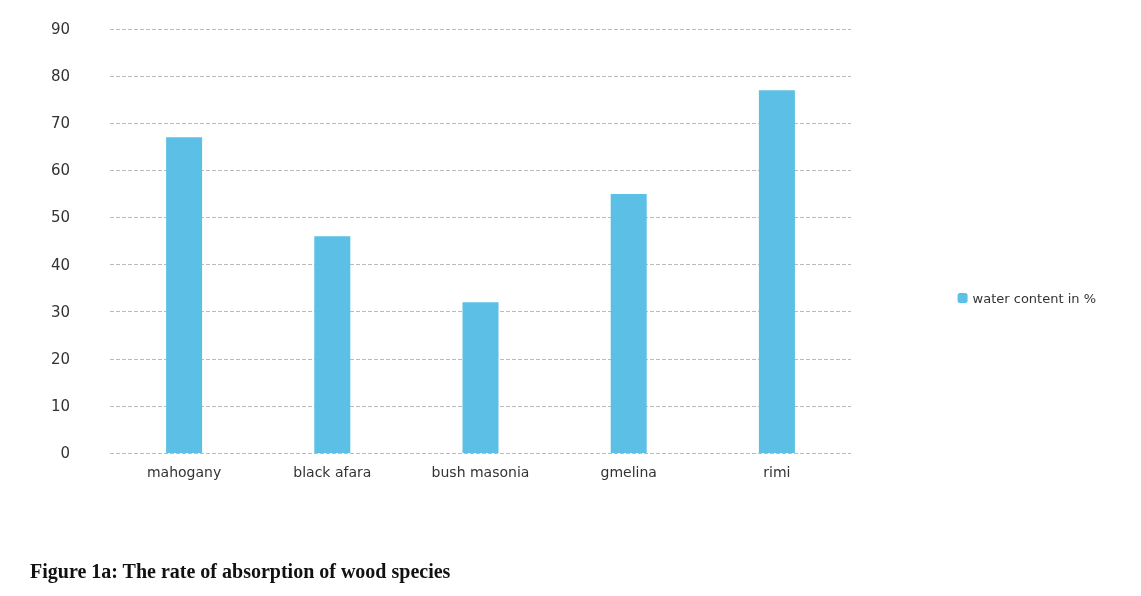 The height and width of the screenshot is (596, 1141). Describe the element at coordinates (60, 29) in the screenshot. I see `y-tick-label: 90` at that location.